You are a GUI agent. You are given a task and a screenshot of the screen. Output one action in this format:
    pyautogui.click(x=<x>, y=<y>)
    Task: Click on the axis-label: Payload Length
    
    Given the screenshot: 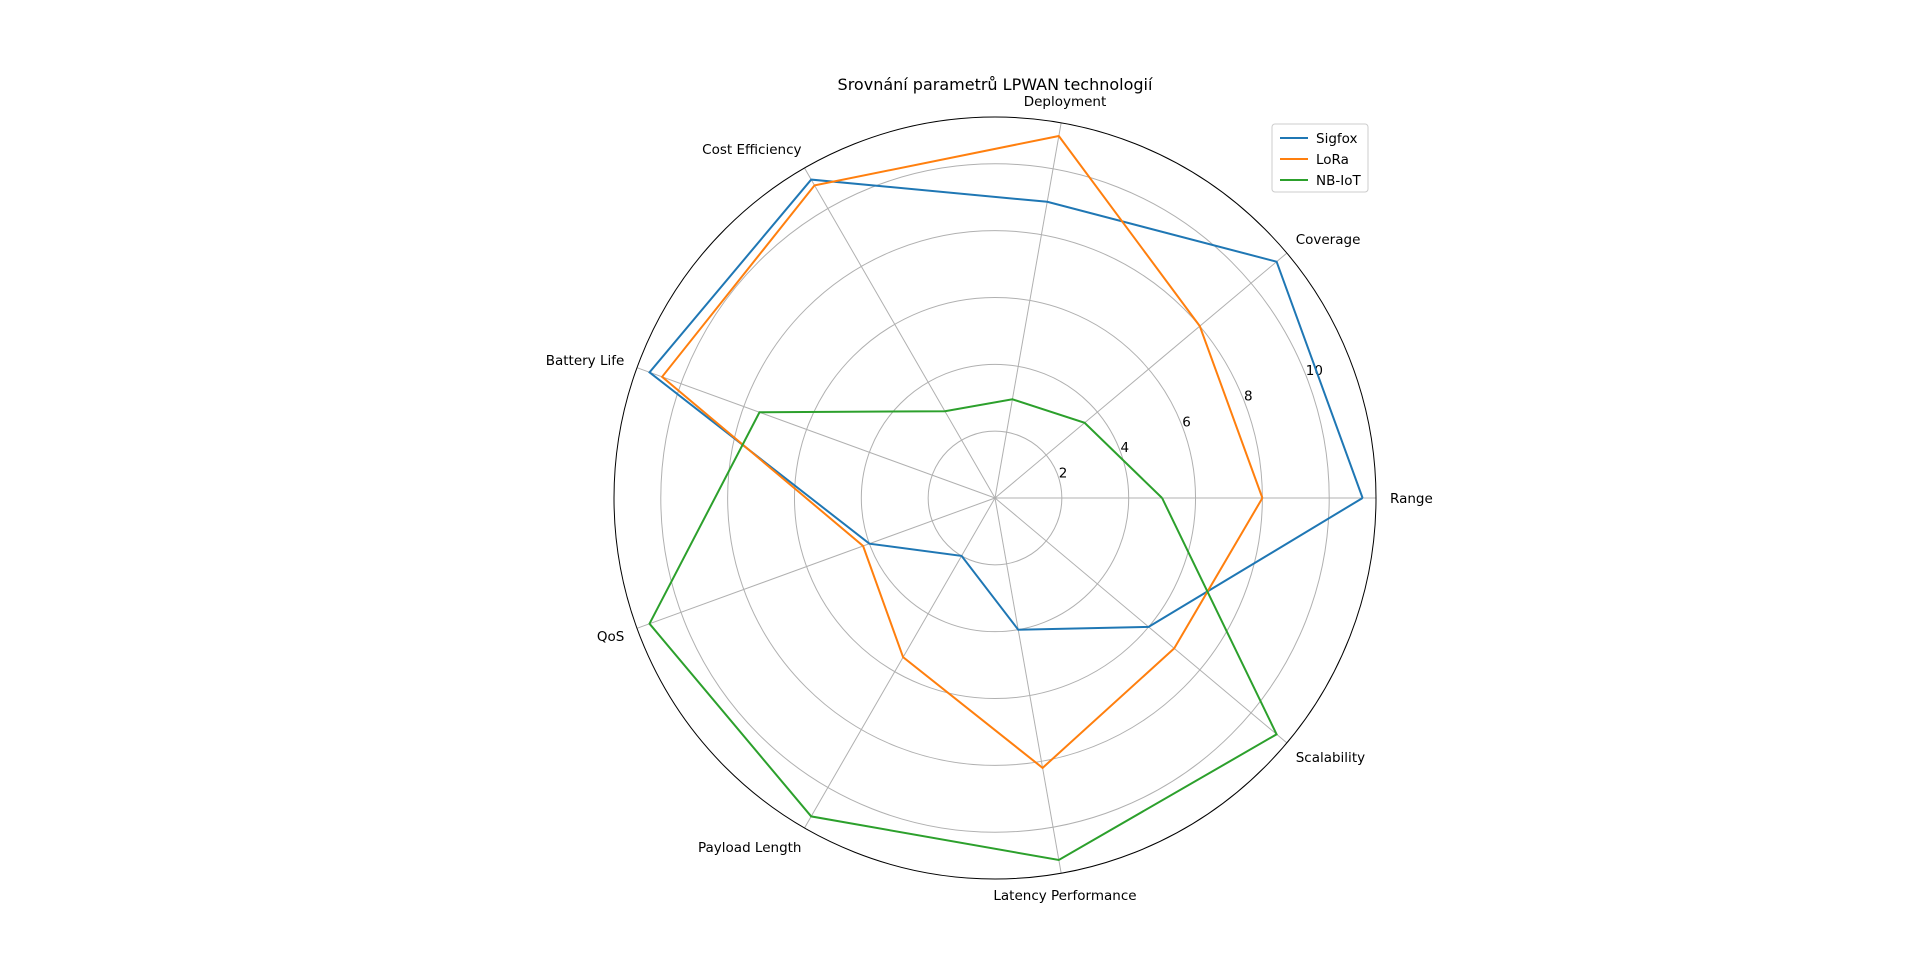 What is the action you would take?
    pyautogui.click(x=750, y=848)
    